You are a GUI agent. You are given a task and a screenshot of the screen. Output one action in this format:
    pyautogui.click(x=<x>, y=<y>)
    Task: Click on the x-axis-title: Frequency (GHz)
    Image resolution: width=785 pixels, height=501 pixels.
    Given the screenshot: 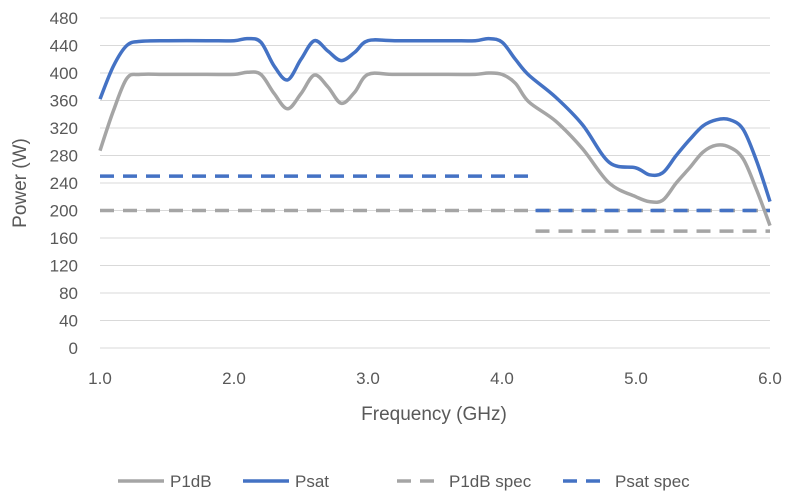 What is the action you would take?
    pyautogui.click(x=434, y=414)
    